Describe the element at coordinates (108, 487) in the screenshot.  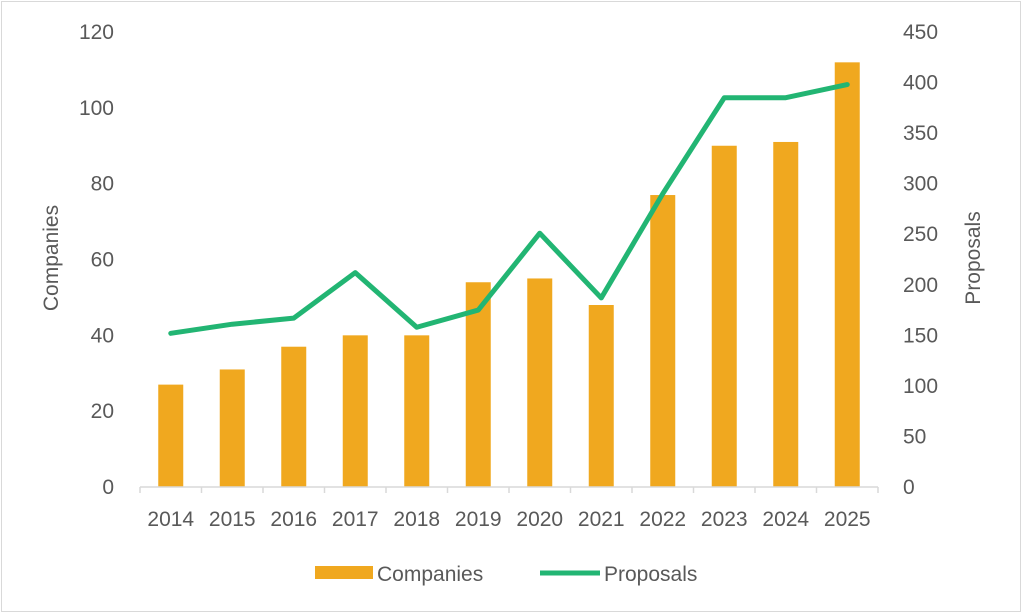
I see `y-tick-label: 0` at that location.